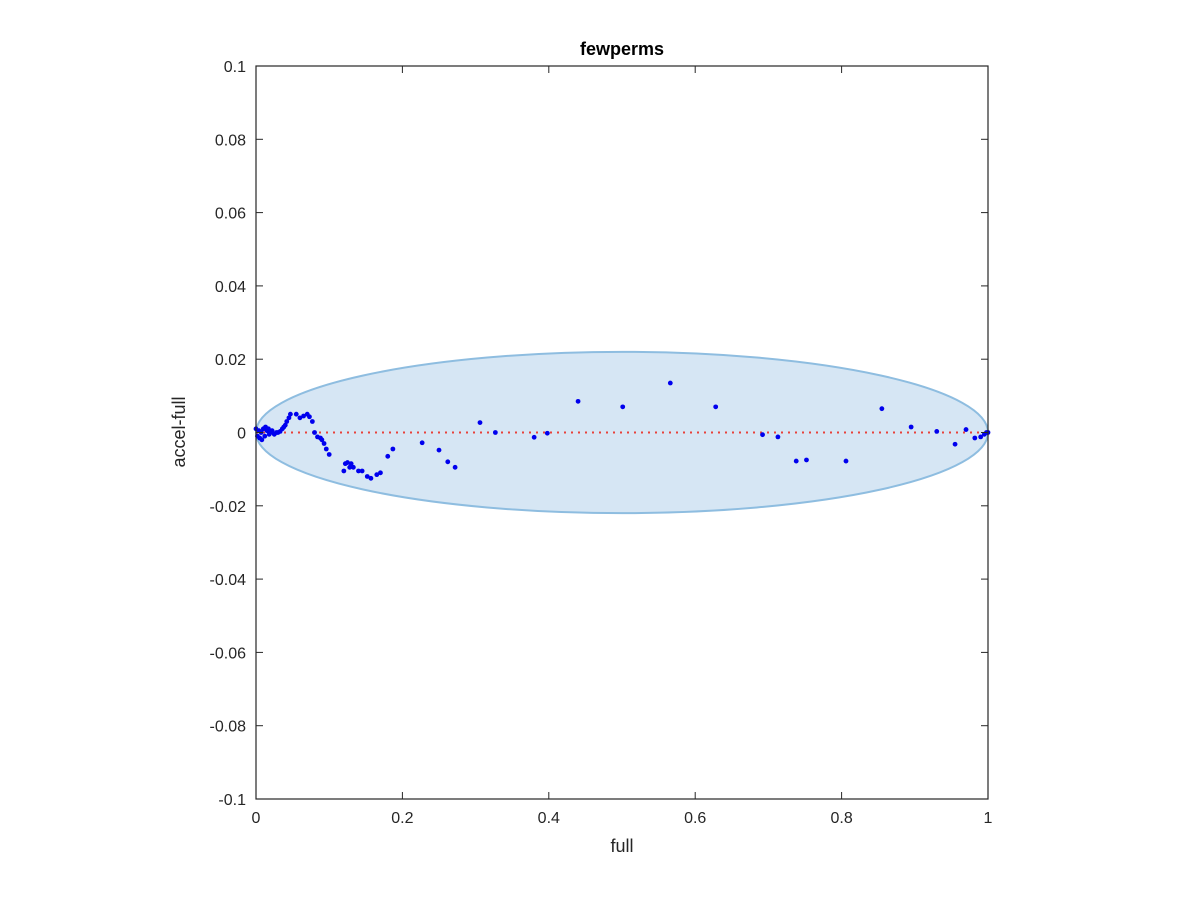  What do you see at coordinates (256, 818) in the screenshot?
I see `x-tick-label: 0` at bounding box center [256, 818].